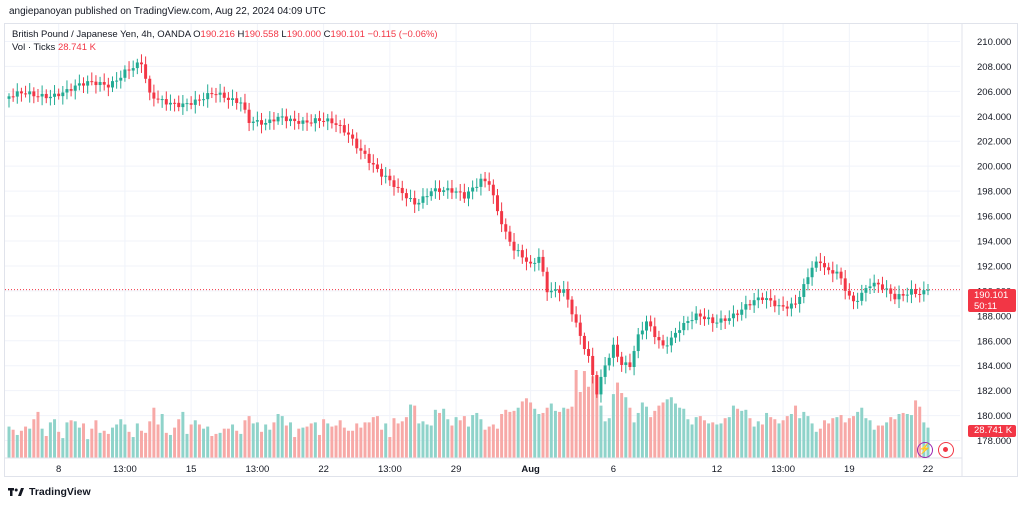  Describe the element at coordinates (994, 217) in the screenshot. I see `price-tick-label: 196.000` at that location.